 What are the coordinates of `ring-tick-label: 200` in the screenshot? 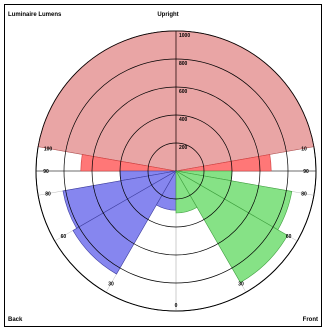 It's located at (183, 148).